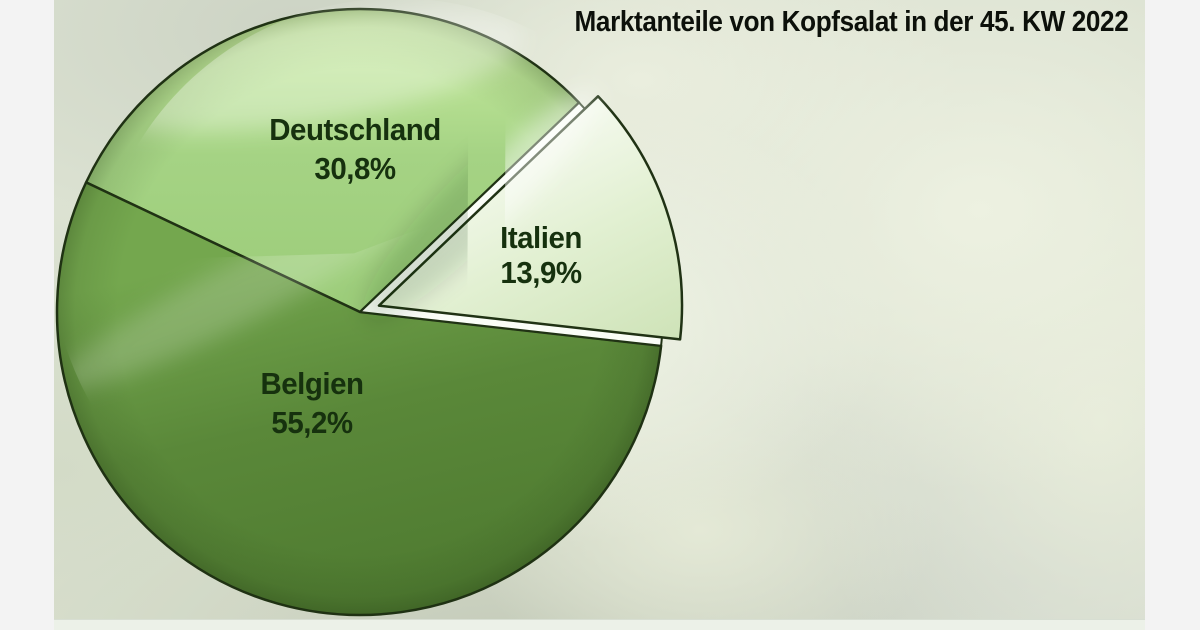  What do you see at coordinates (541, 237) in the screenshot?
I see `slice-label-italien-name: Italien` at bounding box center [541, 237].